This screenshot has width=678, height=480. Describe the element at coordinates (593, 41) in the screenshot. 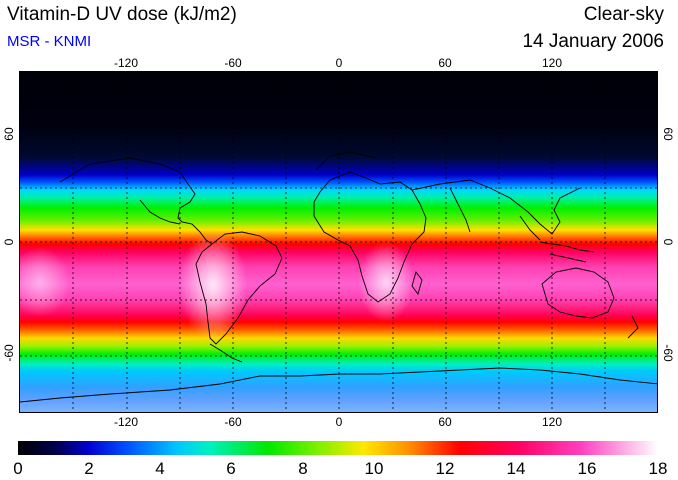

I see `date-label: 14 January 2006` at that location.